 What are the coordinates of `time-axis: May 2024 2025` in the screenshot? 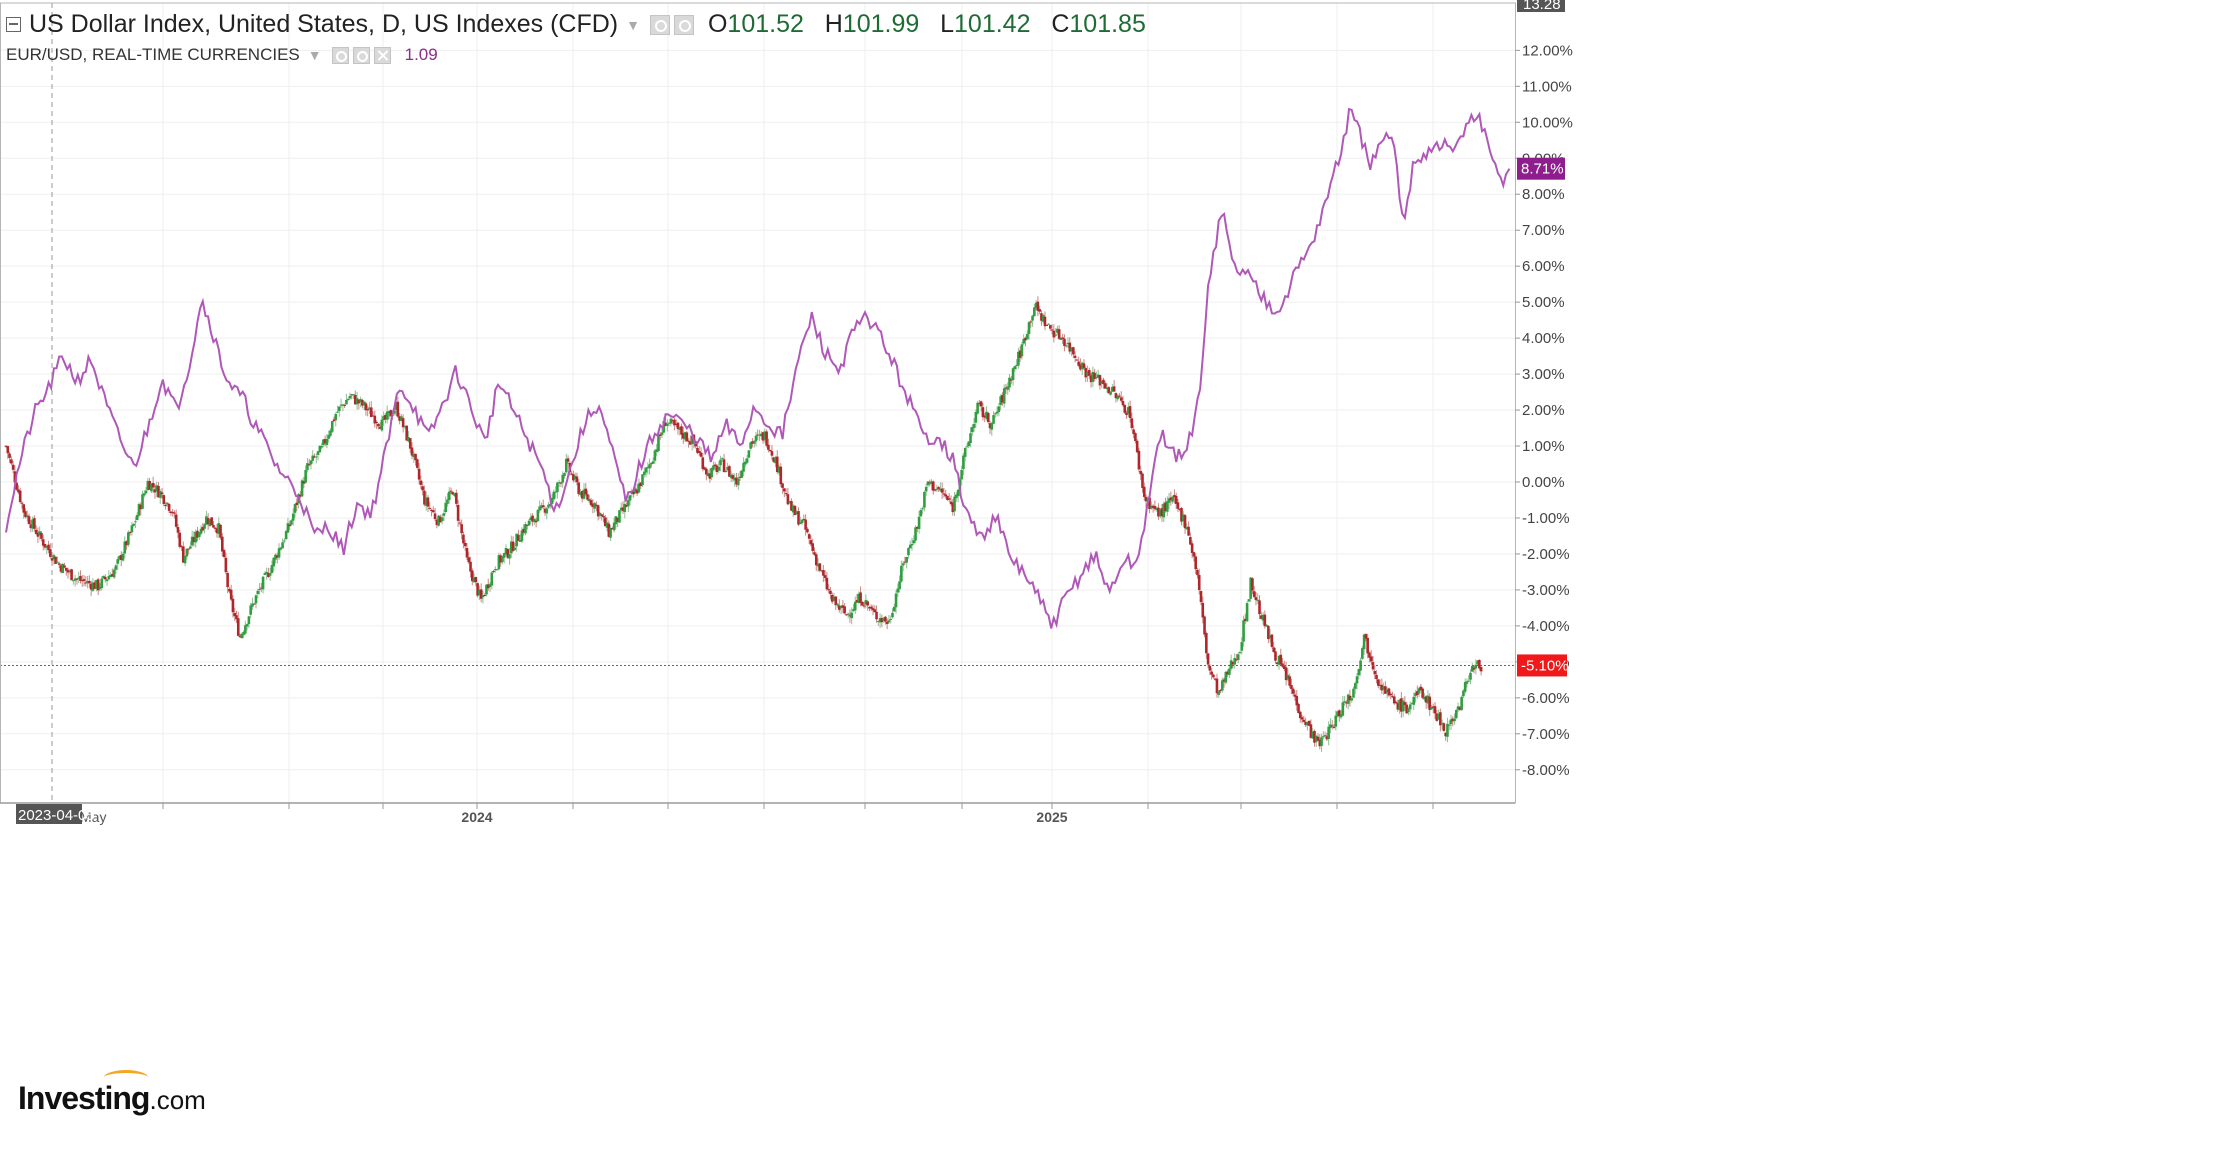 It's located at (757, 814).